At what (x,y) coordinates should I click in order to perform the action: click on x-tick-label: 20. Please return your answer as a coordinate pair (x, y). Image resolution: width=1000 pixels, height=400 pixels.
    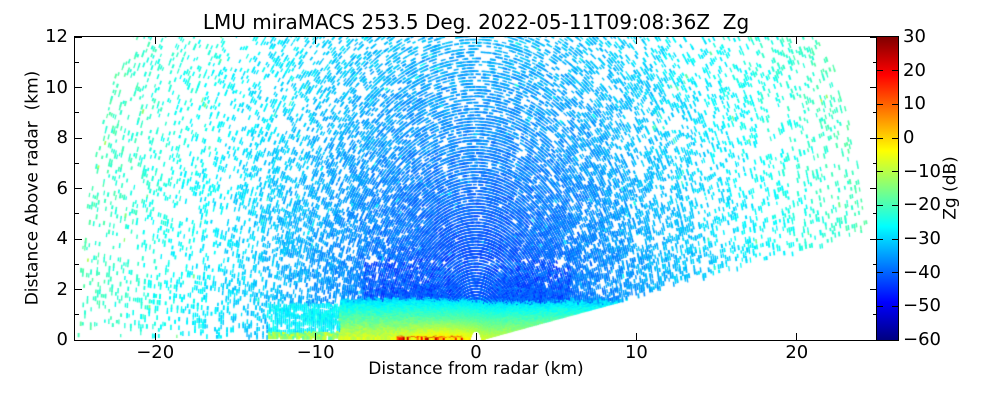
    Looking at the image, I should click on (797, 352).